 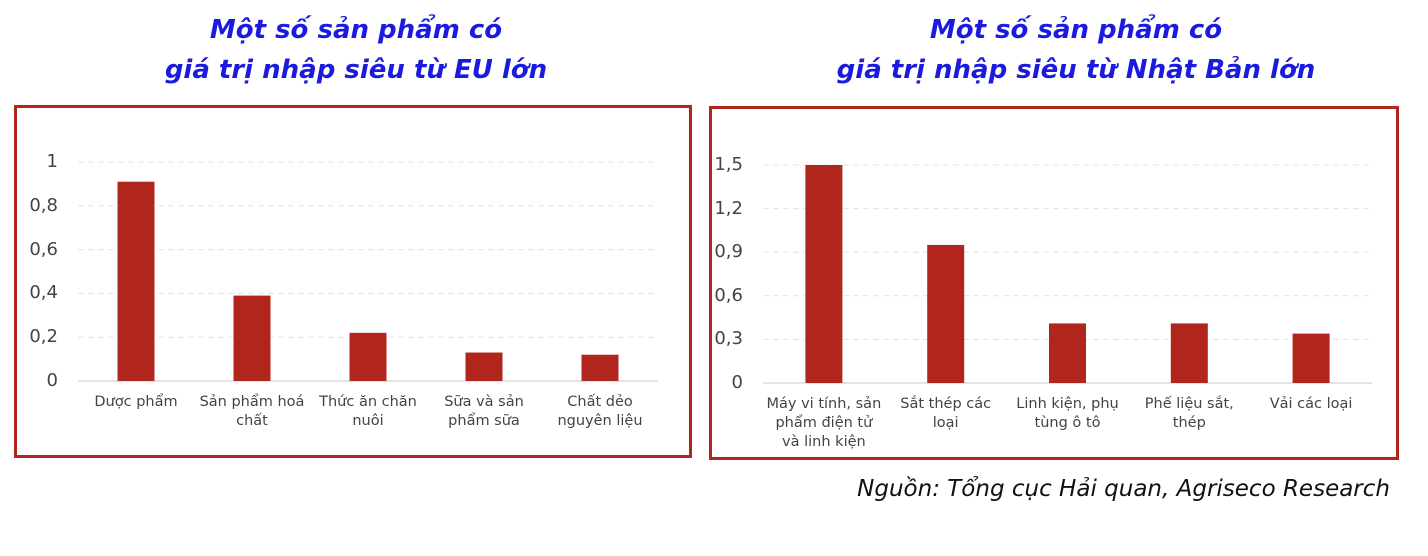 What do you see at coordinates (43, 293) in the screenshot?
I see `y-tick-label: 0,4` at bounding box center [43, 293].